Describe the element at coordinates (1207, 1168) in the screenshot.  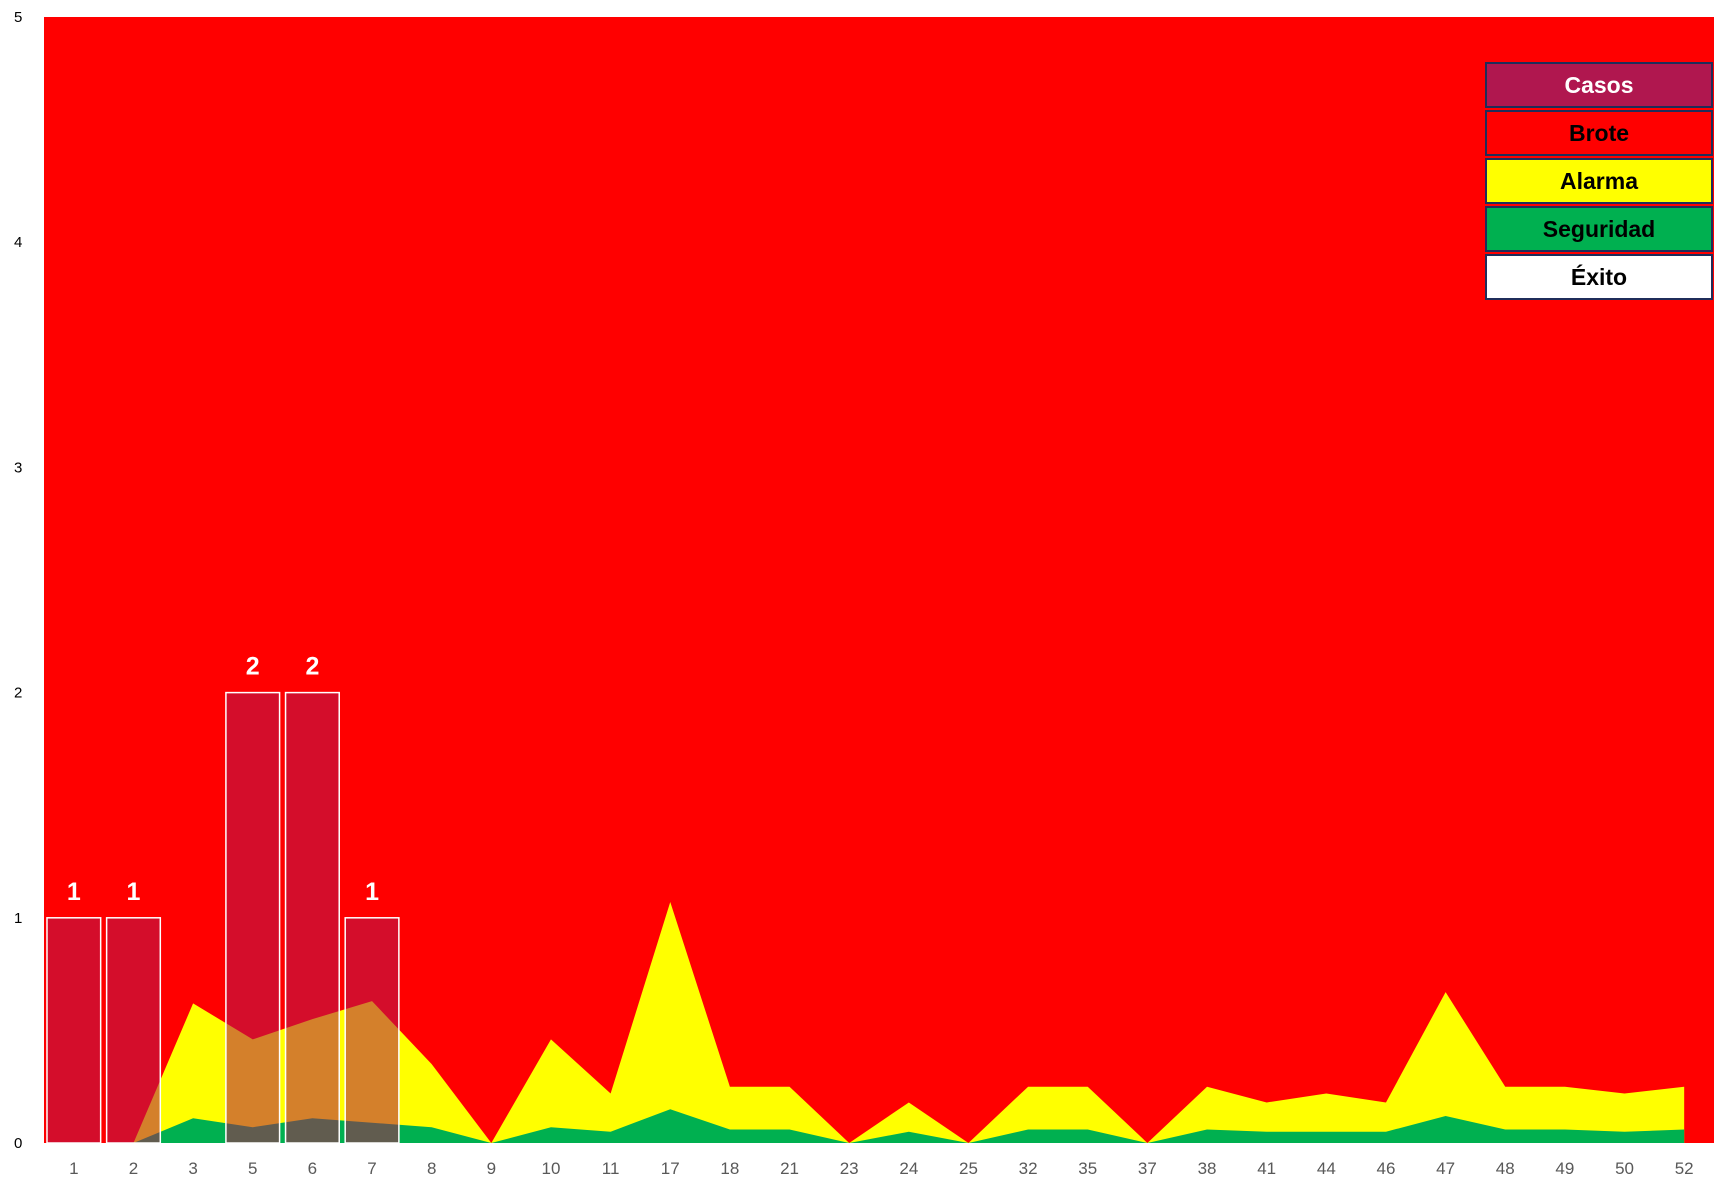
I see `x-tick-38: 38` at that location.